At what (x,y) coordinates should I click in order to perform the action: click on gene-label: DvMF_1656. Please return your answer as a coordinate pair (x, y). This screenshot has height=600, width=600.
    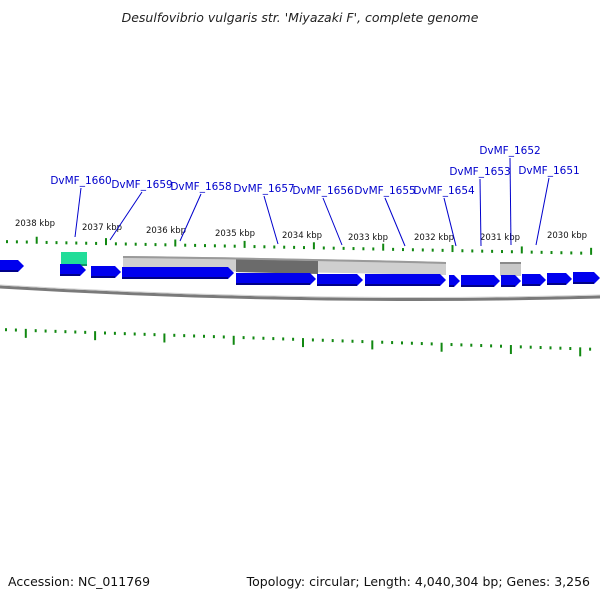
    Looking at the image, I should click on (323, 191).